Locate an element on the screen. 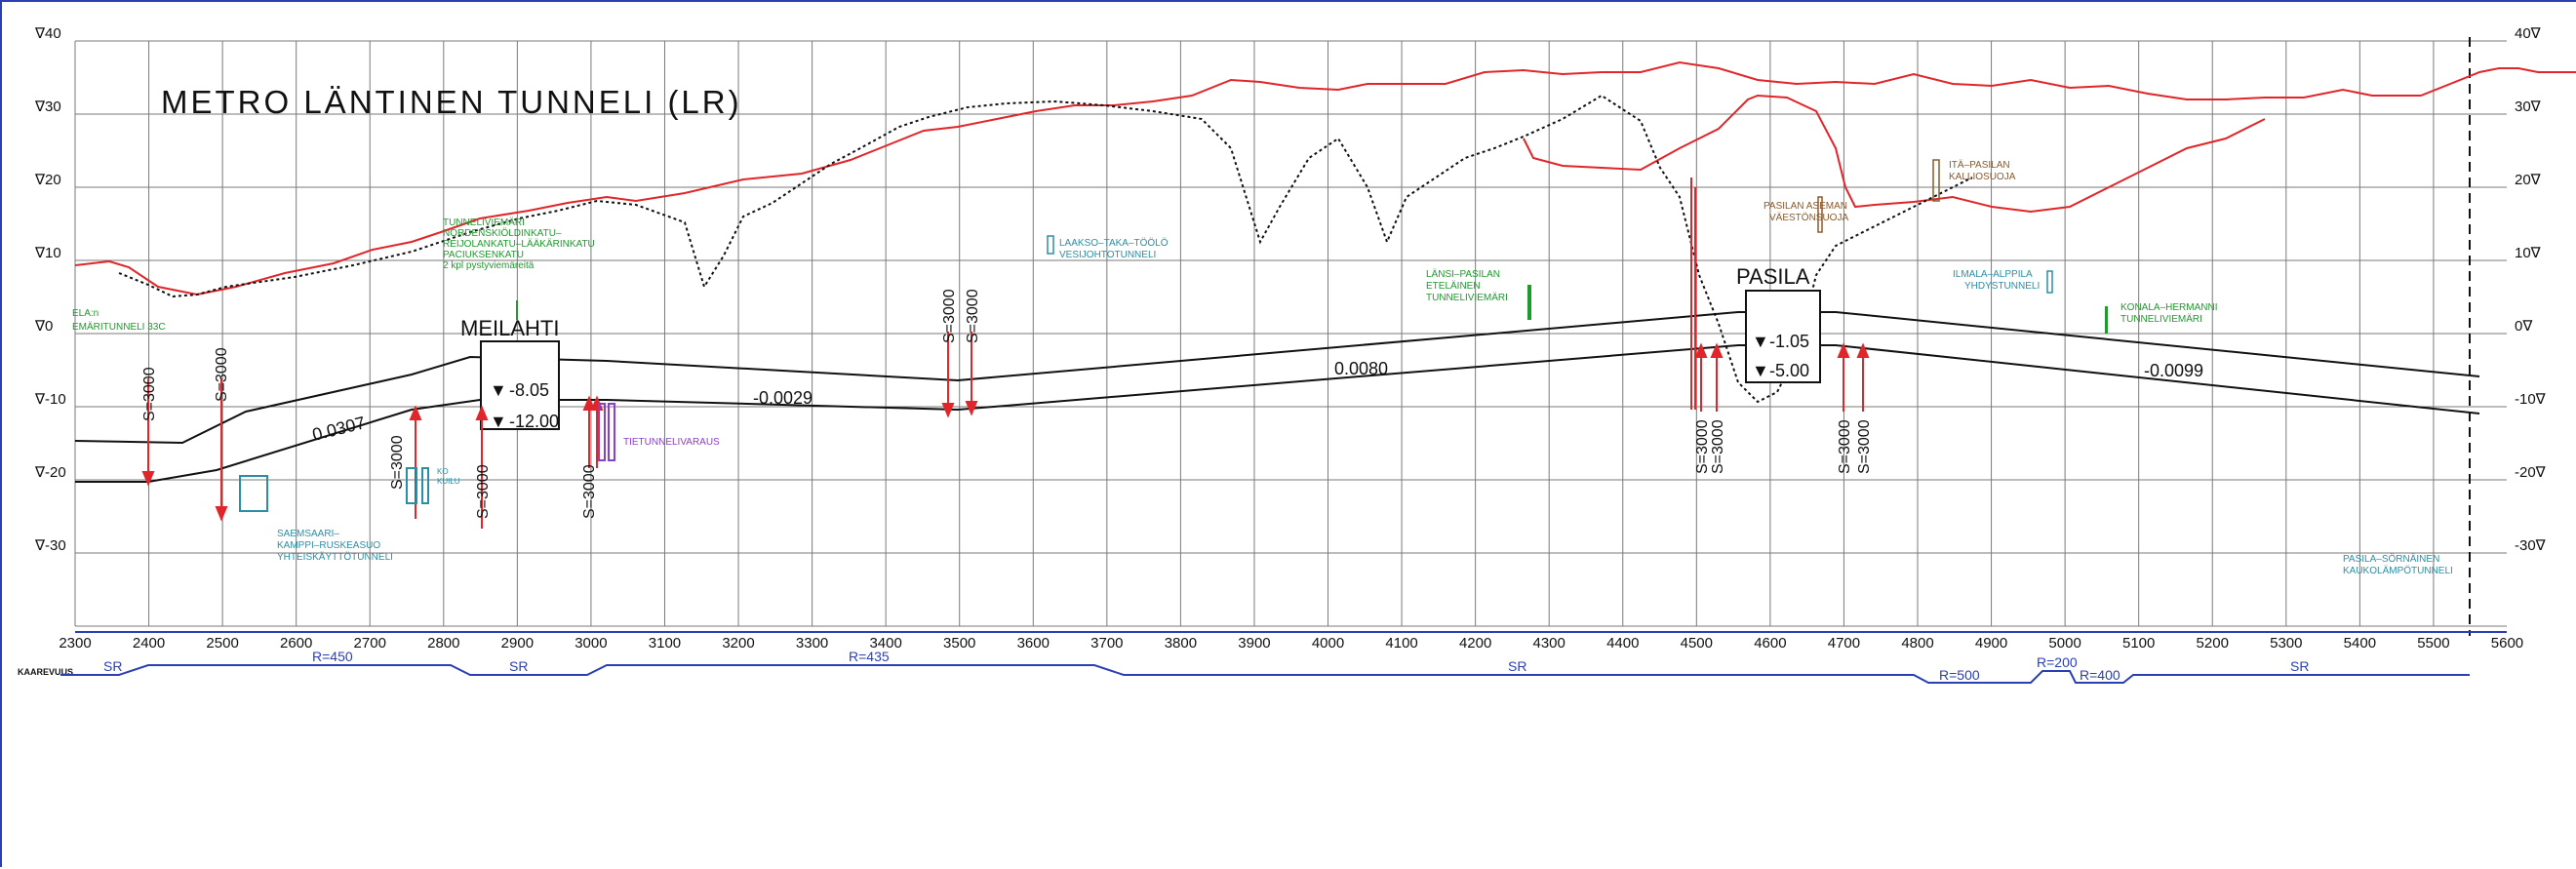 The height and width of the screenshot is (869, 2576). annotation-saemsaari-2: KAMPPI–RUSKEASUO is located at coordinates (328, 545).